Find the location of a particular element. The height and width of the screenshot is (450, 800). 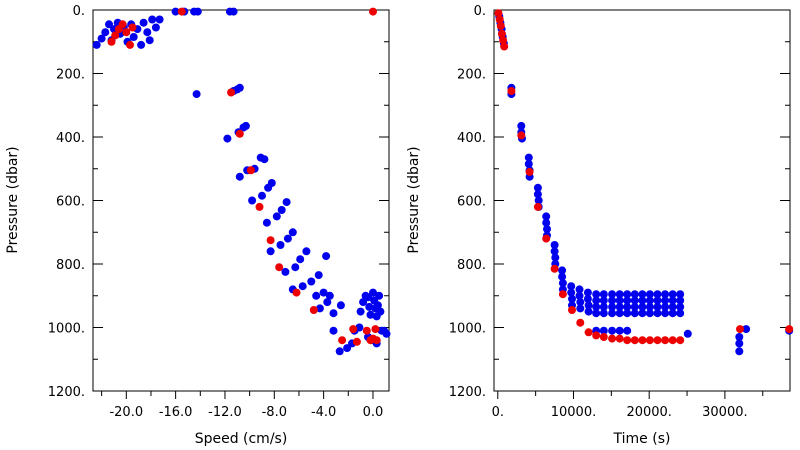

y-tick-labels: 0. 200. 400. 600. 800. 1000. 1200. is located at coordinates (66, 202).